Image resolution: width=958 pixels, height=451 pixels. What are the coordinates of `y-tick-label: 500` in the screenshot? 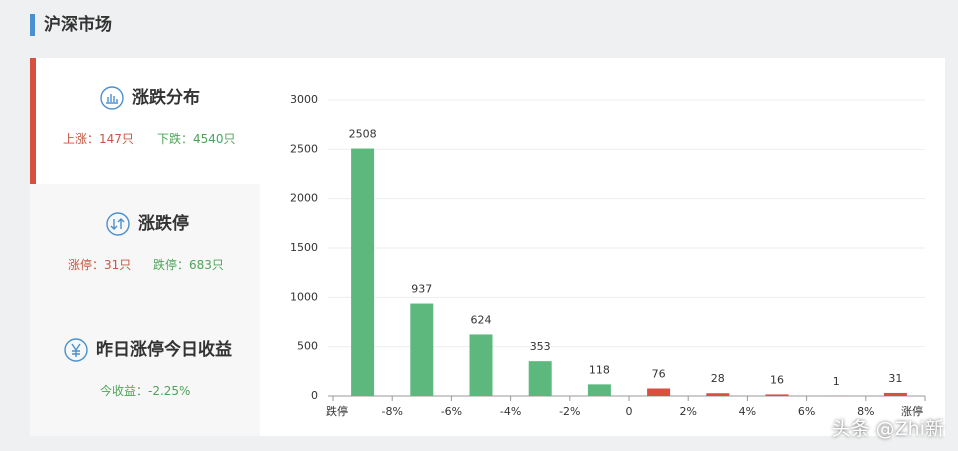 It's located at (307, 346).